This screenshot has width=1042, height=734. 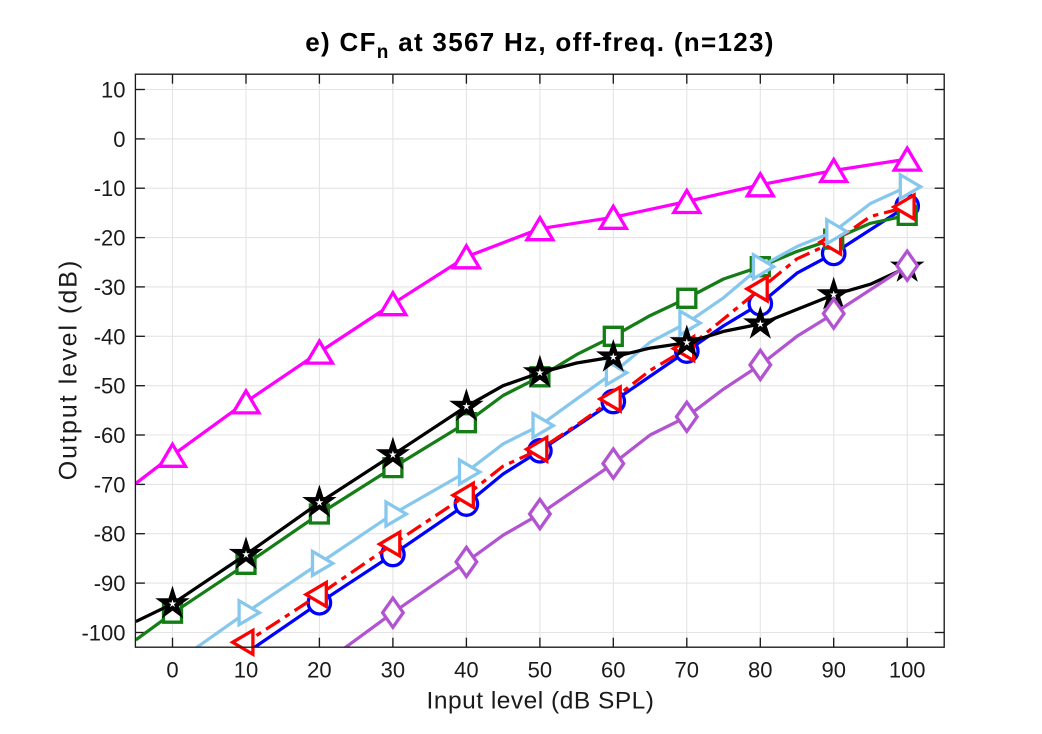 What do you see at coordinates (907, 670) in the screenshot?
I see `svg-text: 100` at bounding box center [907, 670].